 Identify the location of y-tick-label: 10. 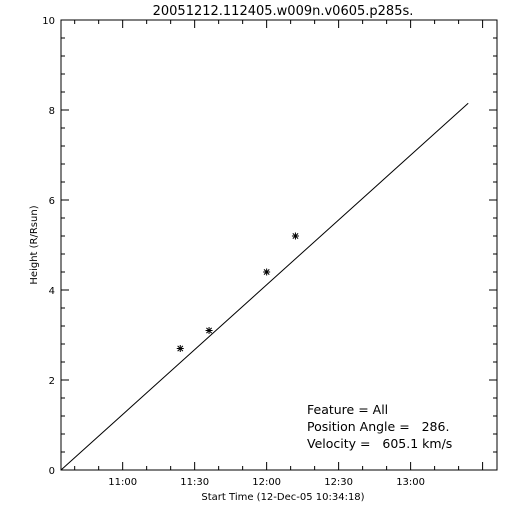
(48, 21).